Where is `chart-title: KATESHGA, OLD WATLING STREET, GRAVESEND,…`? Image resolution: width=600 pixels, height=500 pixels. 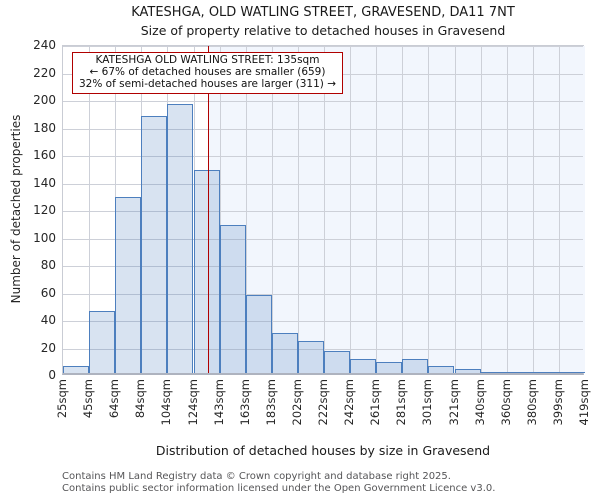
chart-title: KATESHGA, OLD WATLING STREET, GRAVESEND,… is located at coordinates (323, 12).